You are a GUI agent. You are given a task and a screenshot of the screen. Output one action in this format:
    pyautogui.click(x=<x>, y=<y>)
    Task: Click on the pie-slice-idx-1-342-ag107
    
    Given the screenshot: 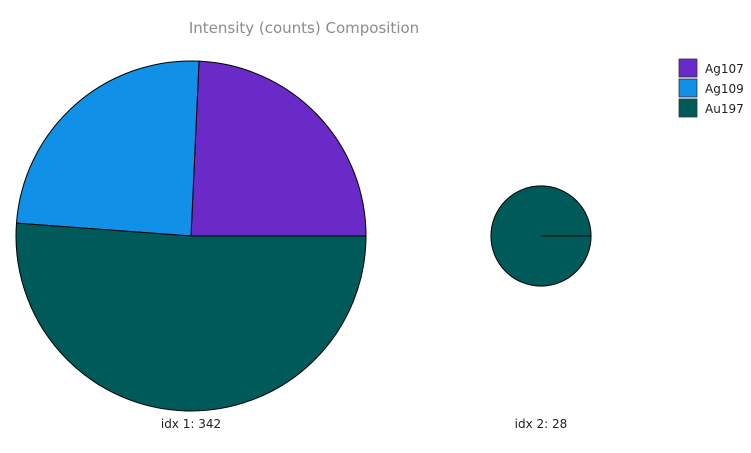 What is the action you would take?
    pyautogui.click(x=278, y=148)
    